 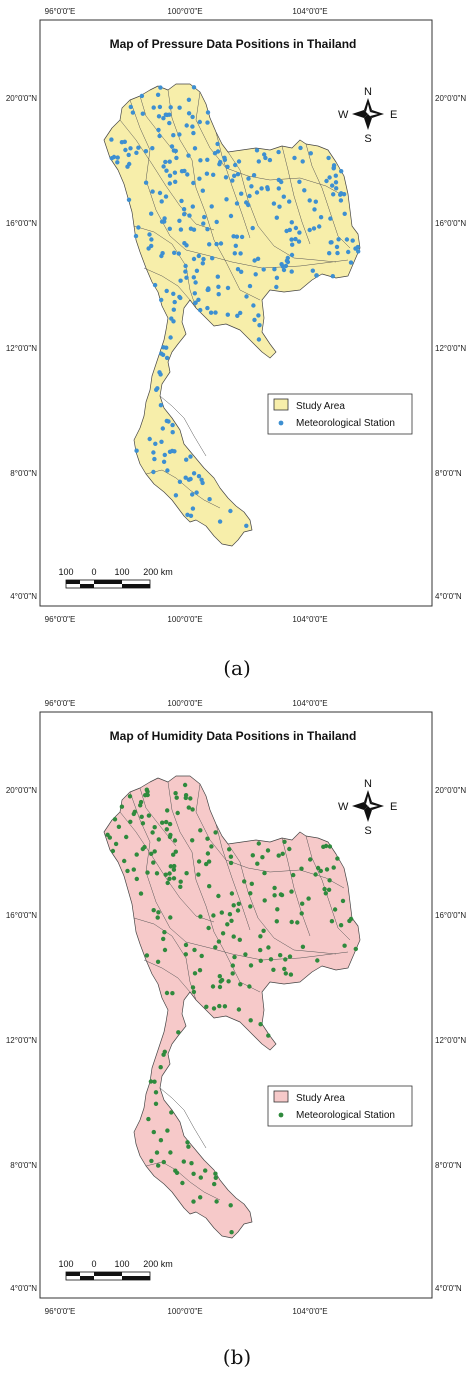 What do you see at coordinates (368, 92) in the screenshot?
I see `compass-north: N` at bounding box center [368, 92].